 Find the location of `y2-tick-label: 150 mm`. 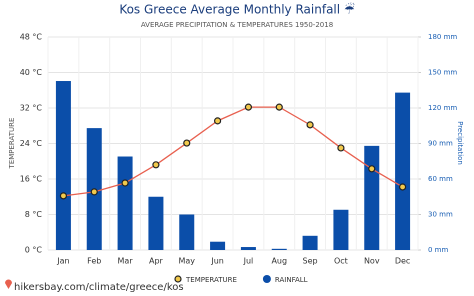

y2-tick-label: 150 mm is located at coordinates (442, 73).